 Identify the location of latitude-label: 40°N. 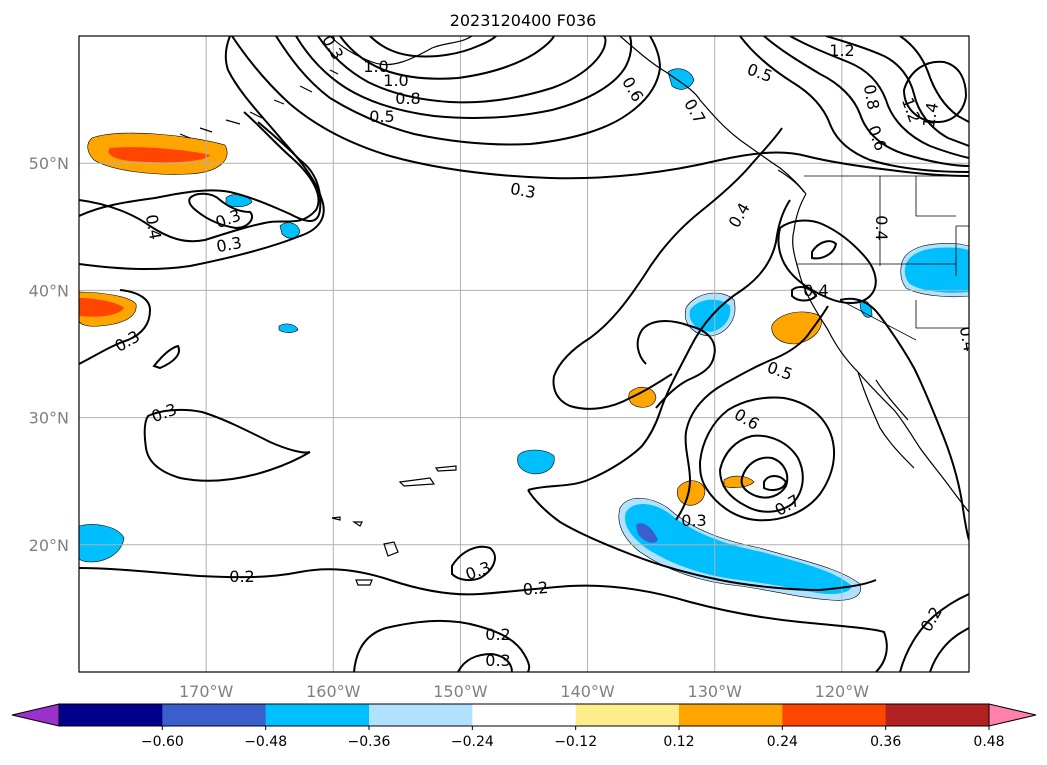
(49, 290).